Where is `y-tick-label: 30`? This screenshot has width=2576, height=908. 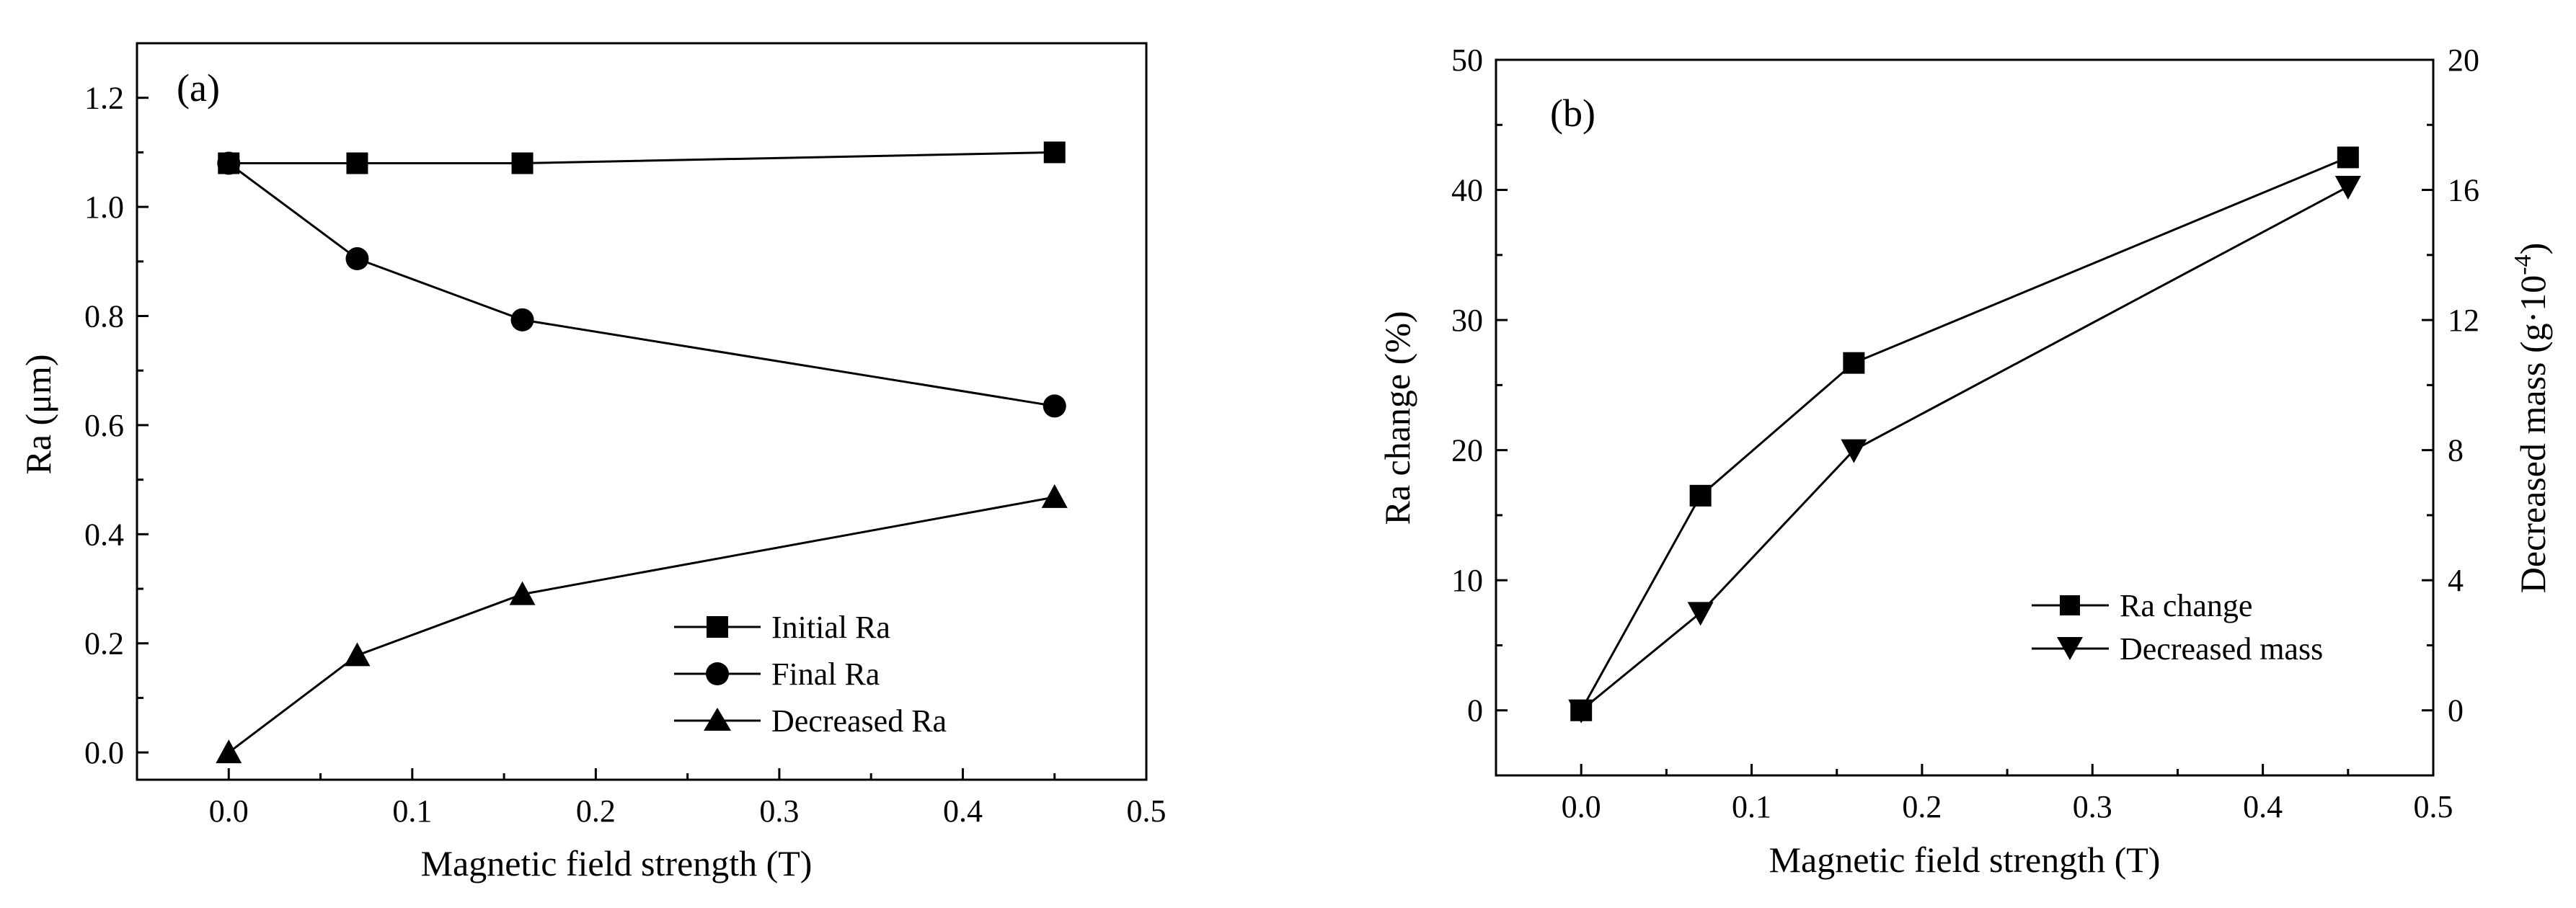 y-tick-label: 30 is located at coordinates (1467, 320).